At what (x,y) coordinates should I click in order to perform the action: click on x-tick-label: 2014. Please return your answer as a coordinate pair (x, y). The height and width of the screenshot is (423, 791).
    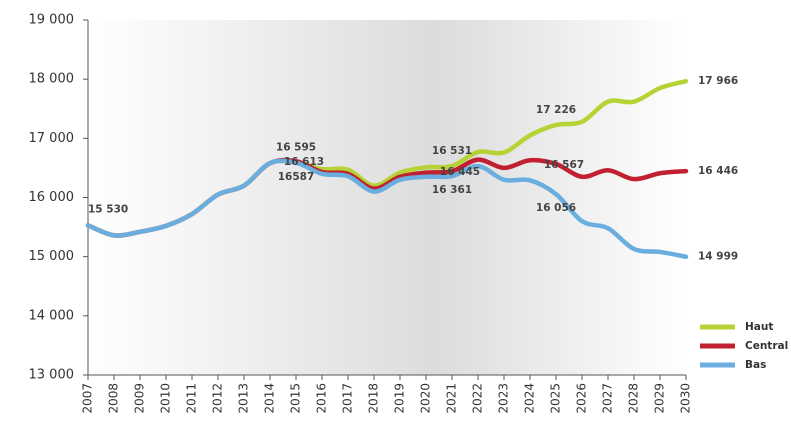
    Looking at the image, I should click on (270, 398).